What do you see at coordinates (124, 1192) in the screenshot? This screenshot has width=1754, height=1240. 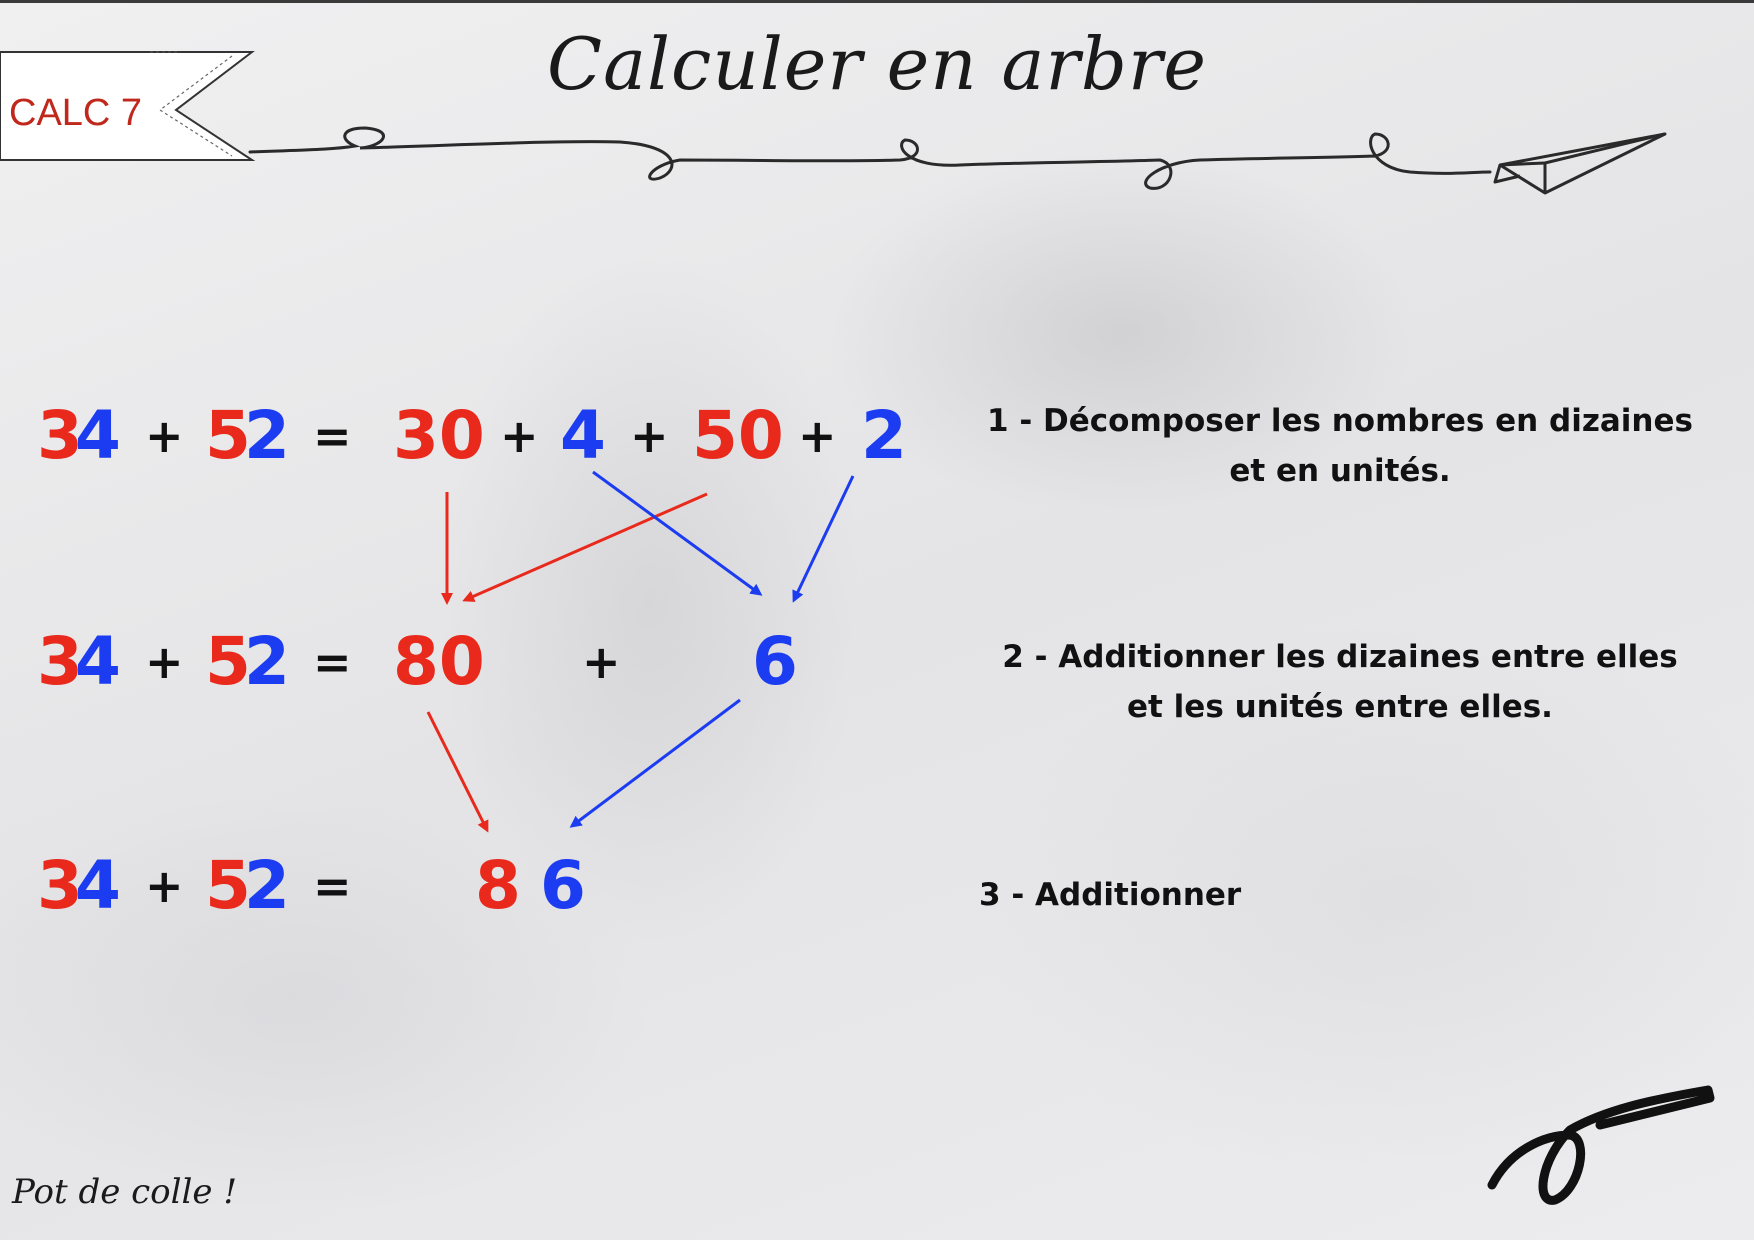 I see `footer-brand: Pot de colle !` at bounding box center [124, 1192].